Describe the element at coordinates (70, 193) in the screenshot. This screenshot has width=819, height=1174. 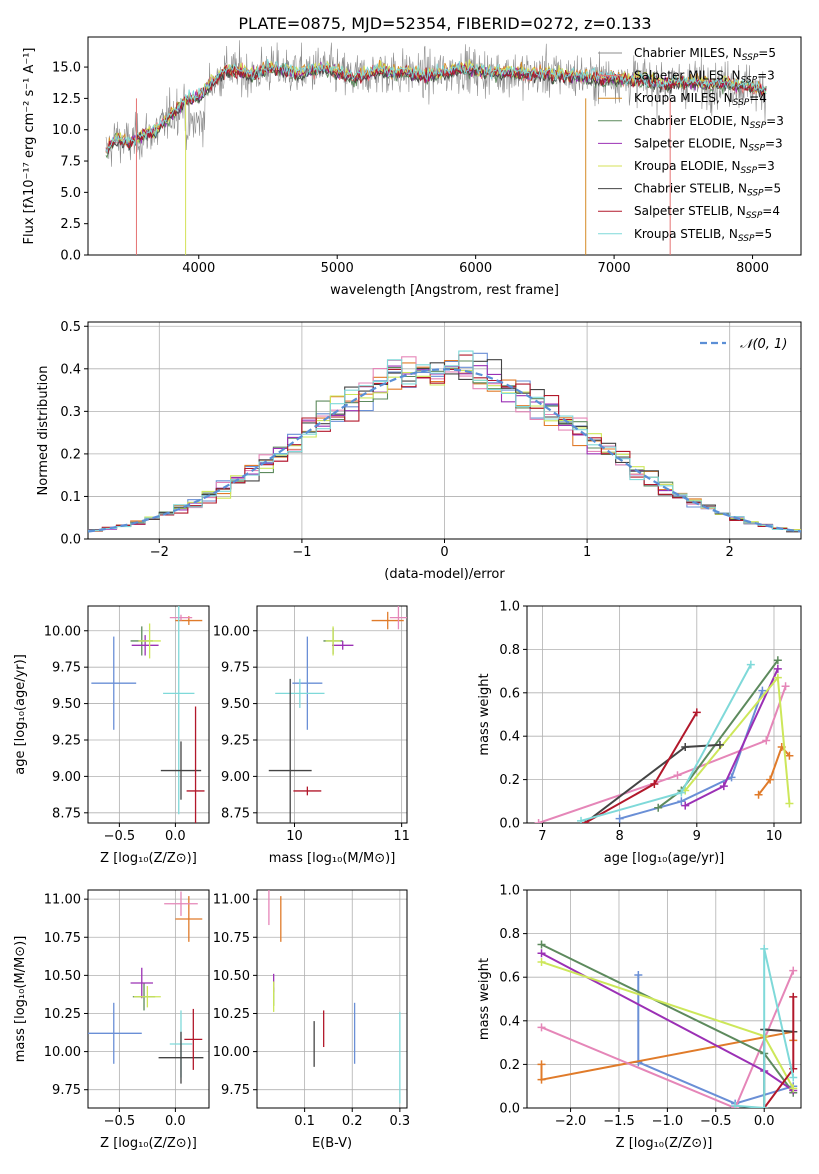
I see `y-tick-label: 5.0` at that location.